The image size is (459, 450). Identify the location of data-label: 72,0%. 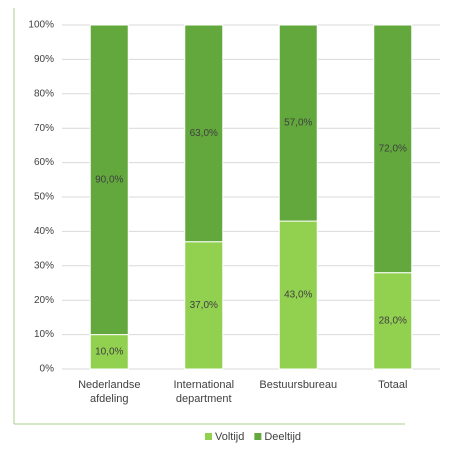
(393, 148).